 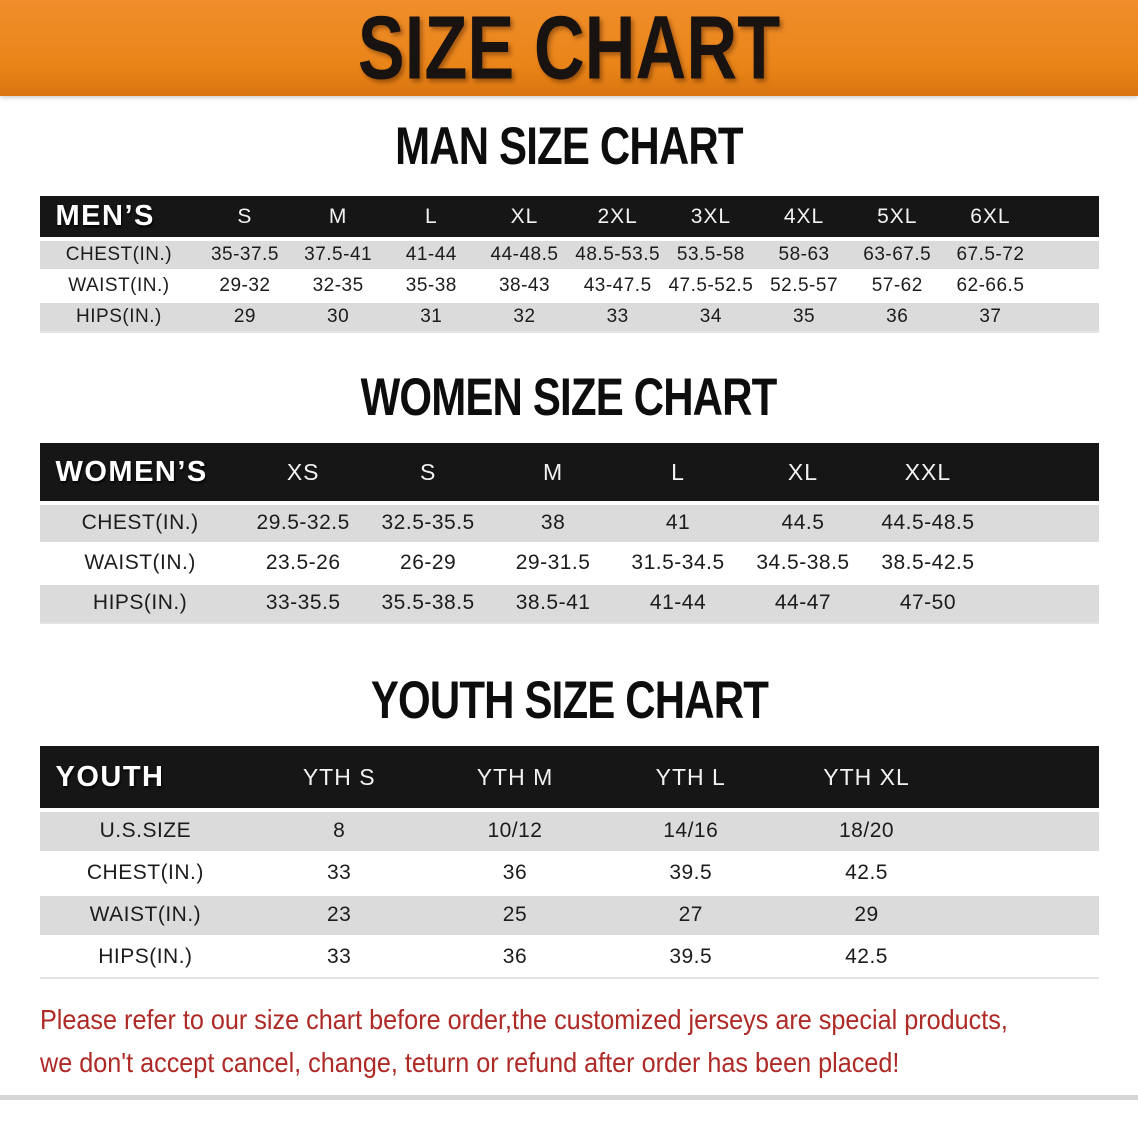 I want to click on size-column-header: M, so click(x=553, y=471).